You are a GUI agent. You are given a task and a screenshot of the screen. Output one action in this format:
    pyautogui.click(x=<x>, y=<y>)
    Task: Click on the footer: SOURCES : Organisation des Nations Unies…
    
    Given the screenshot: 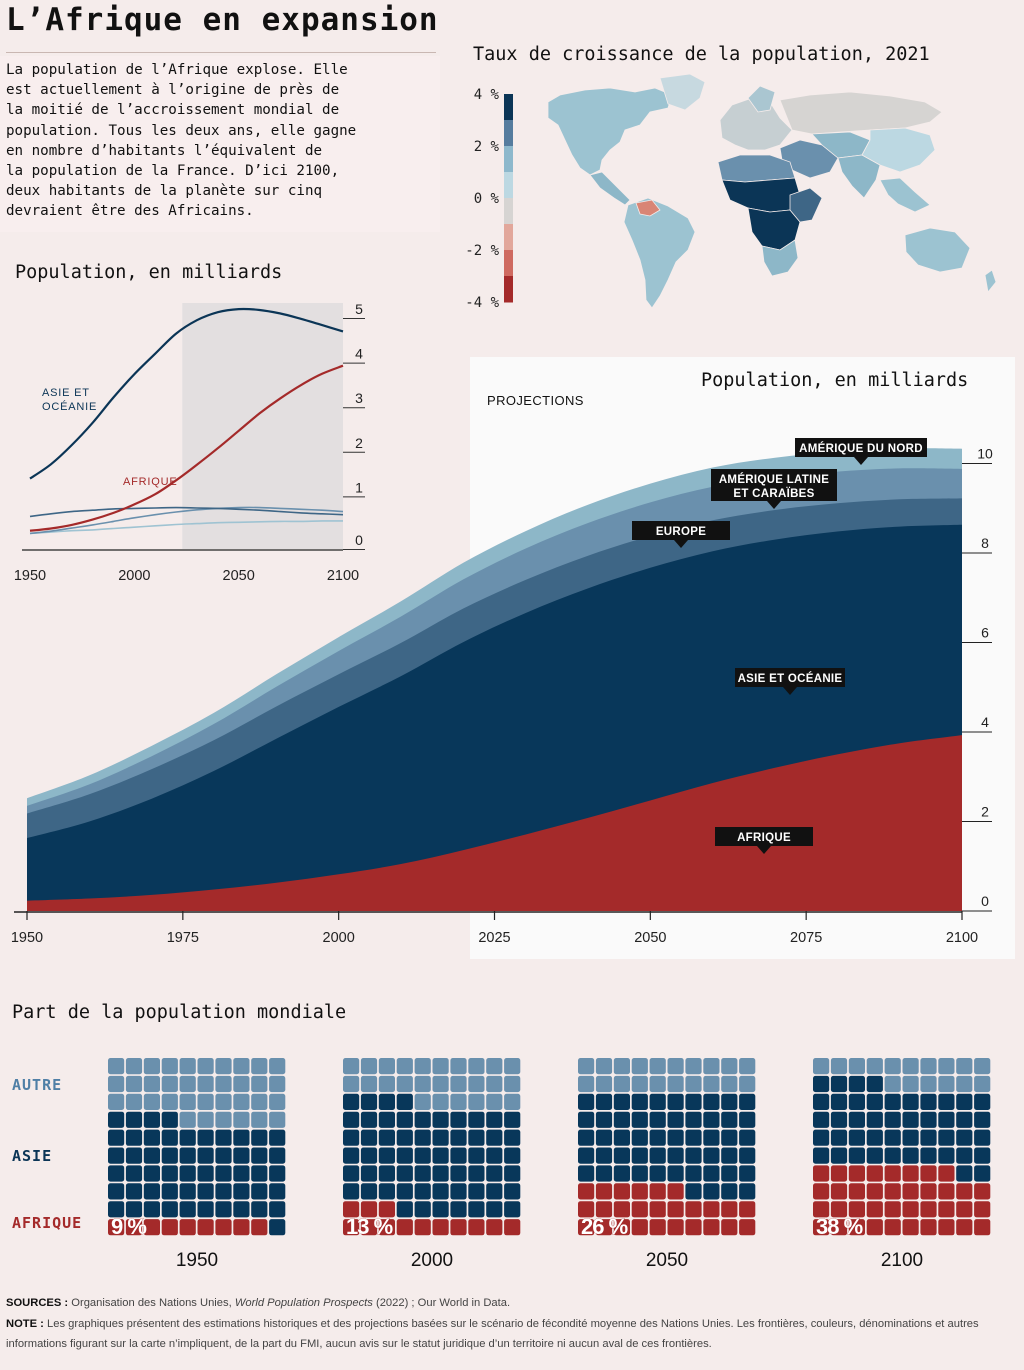 What is the action you would take?
    pyautogui.click(x=511, y=1324)
    